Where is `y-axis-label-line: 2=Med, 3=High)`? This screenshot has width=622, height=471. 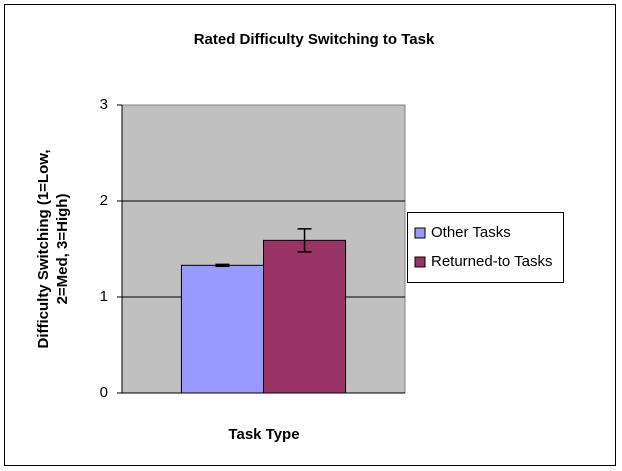 y-axis-label-line: 2=Med, 3=High) is located at coordinates (62, 249).